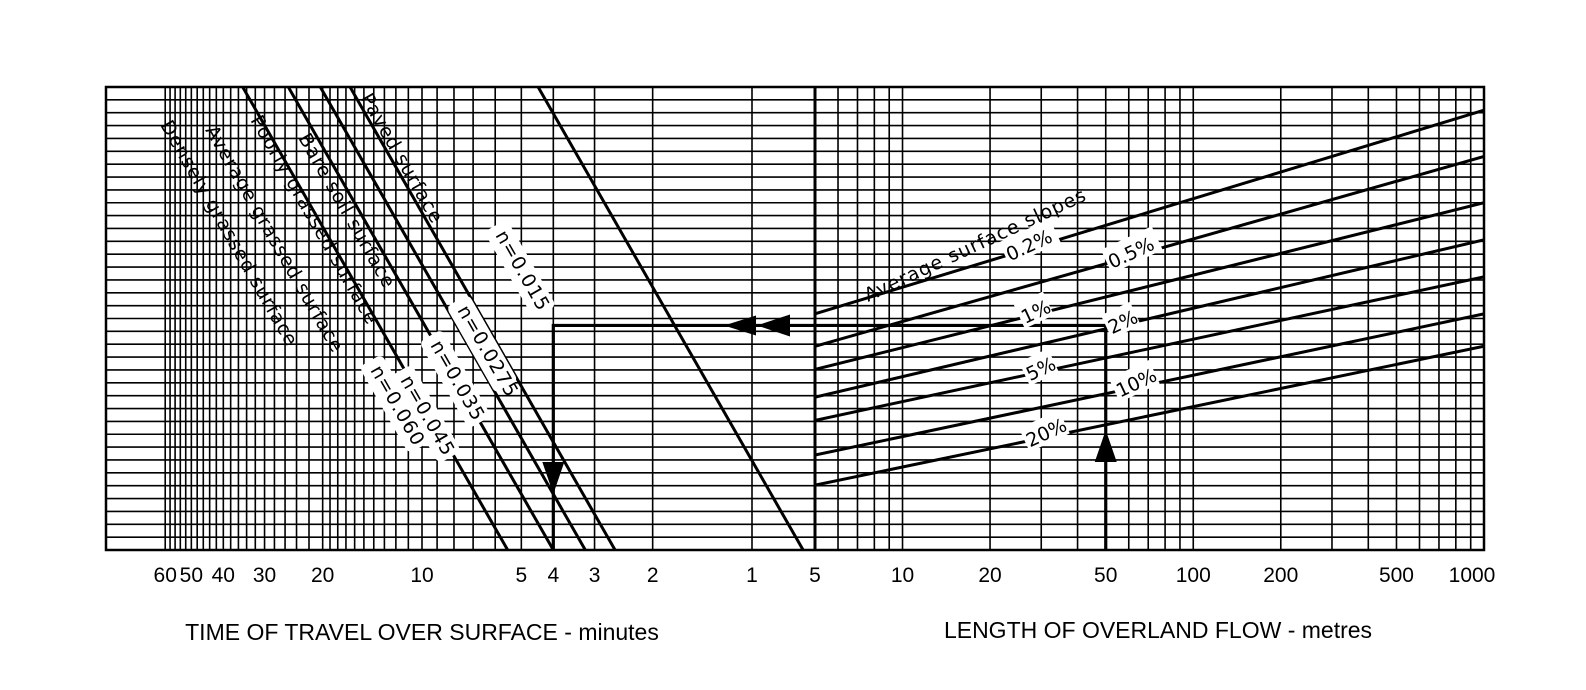  Describe the element at coordinates (191, 575) in the screenshot. I see `time-tick-label: 50` at that location.